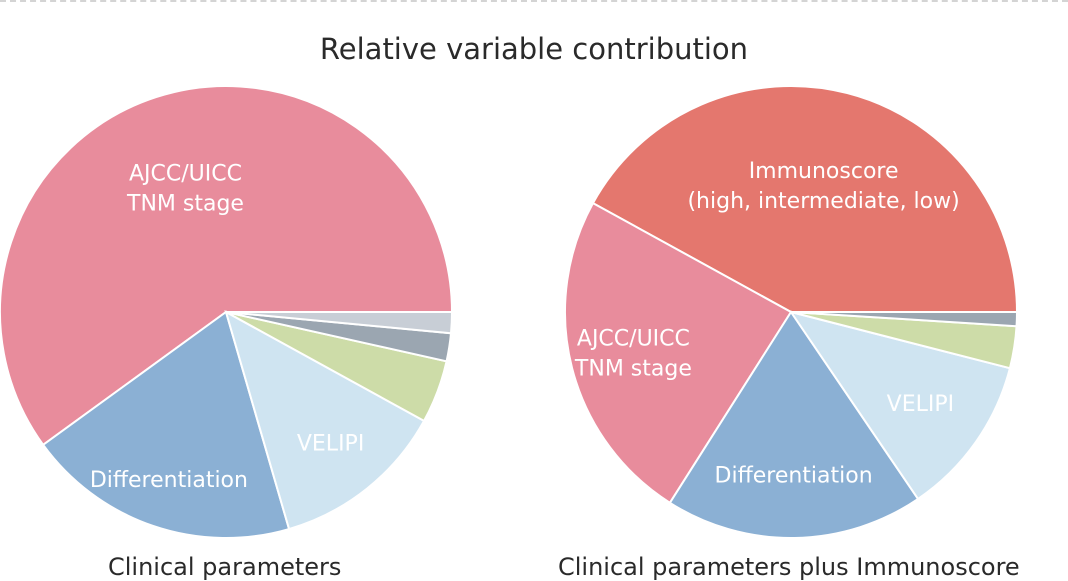 The image size is (1068, 581). I want to click on left-chart-caption: Clinical parameters, so click(225, 567).